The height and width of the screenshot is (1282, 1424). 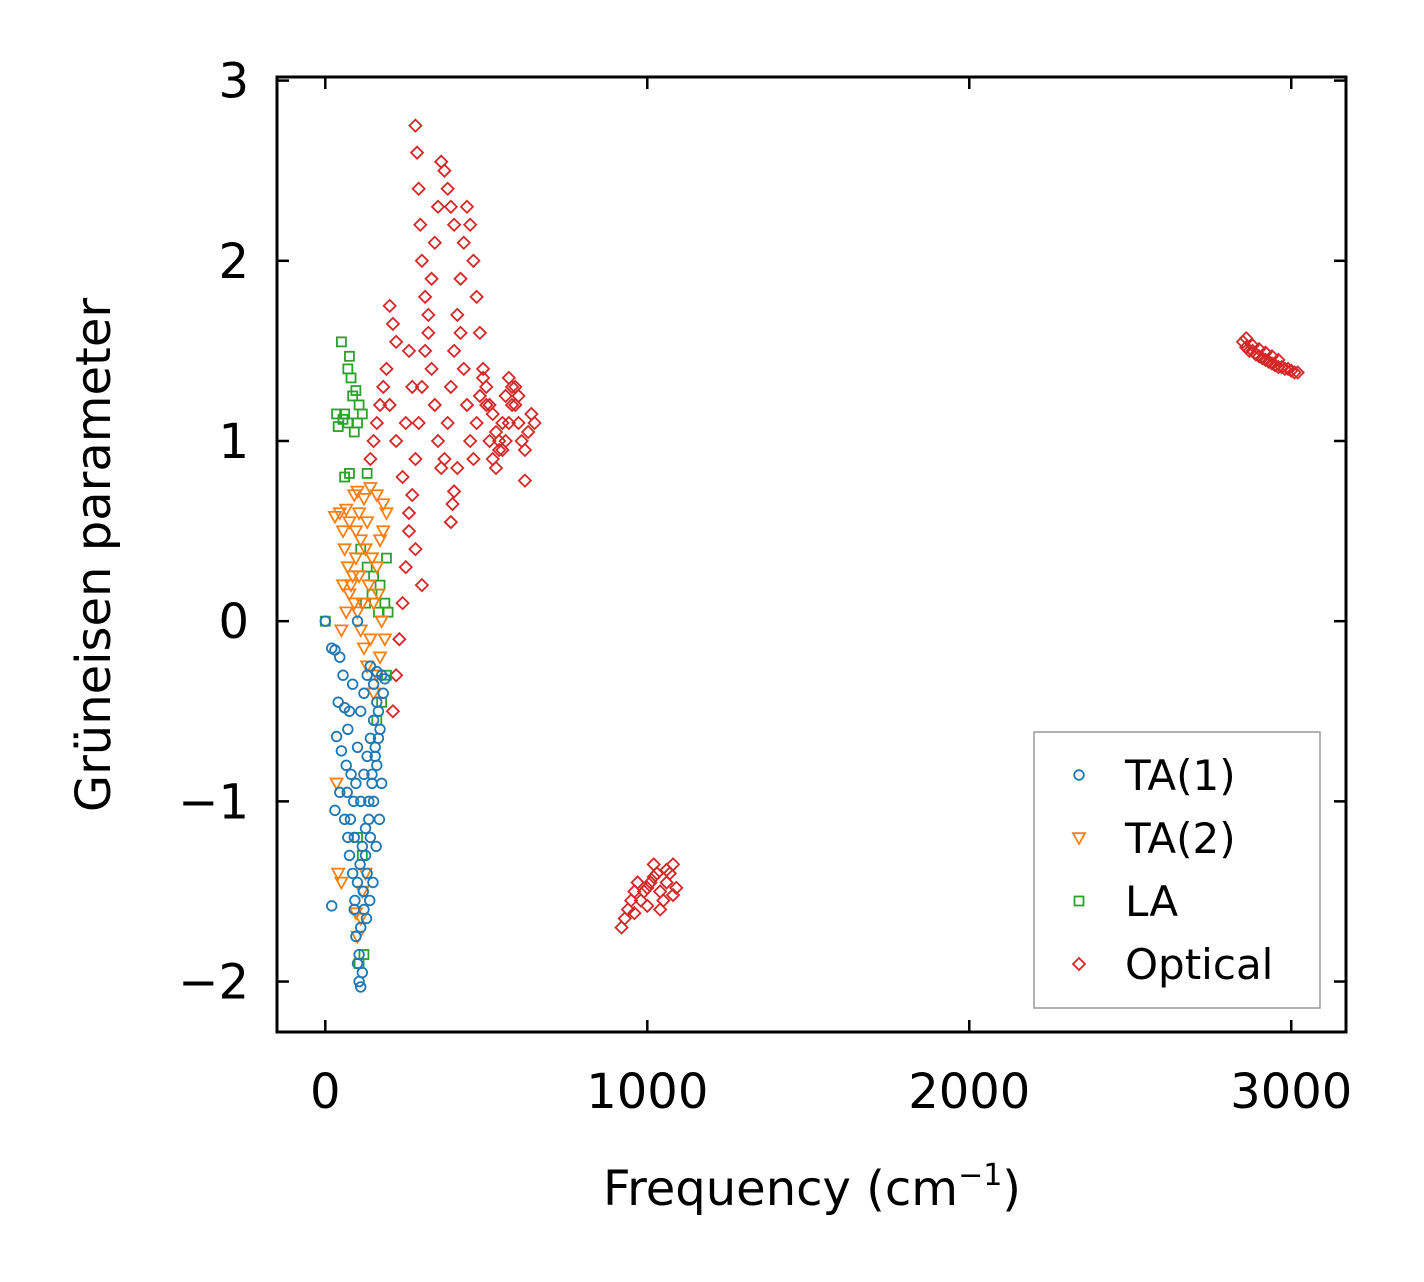 What do you see at coordinates (1151, 901) in the screenshot?
I see `legend-label: LA` at bounding box center [1151, 901].